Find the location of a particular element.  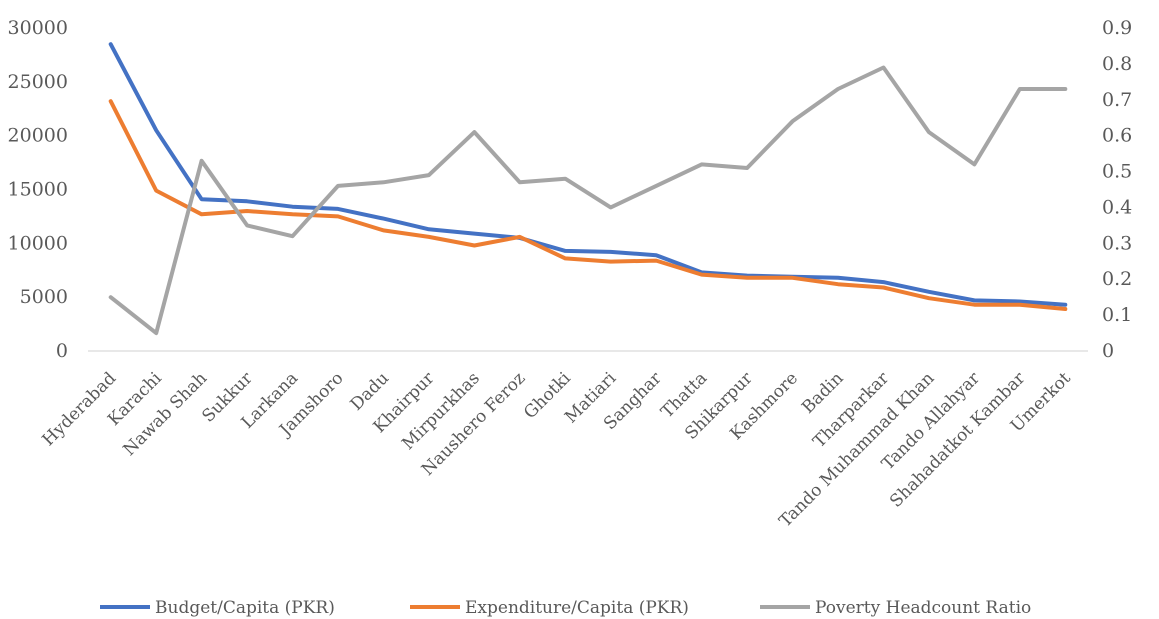

right-tick-label: 0.5 is located at coordinates (1117, 172).